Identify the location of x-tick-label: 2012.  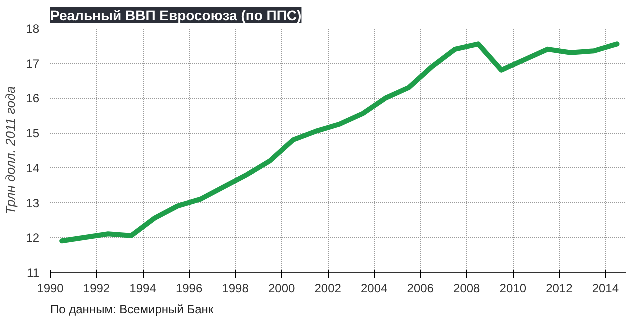
(560, 289).